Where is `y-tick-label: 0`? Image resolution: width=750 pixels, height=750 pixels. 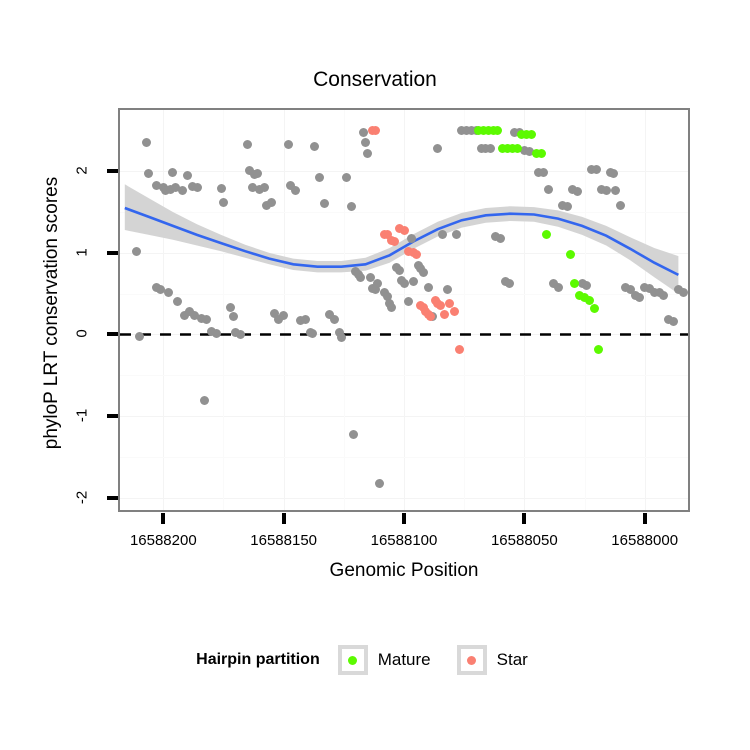
y-tick-label: 0 is located at coordinates (82, 334).